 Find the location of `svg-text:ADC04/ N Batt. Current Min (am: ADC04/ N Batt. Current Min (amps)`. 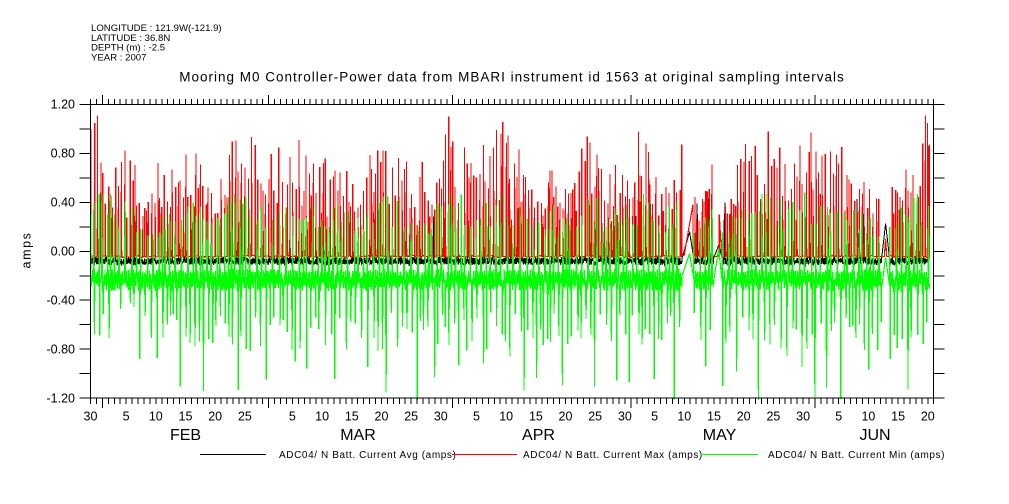

svg-text:ADC04/ N Batt. Current Min (am: ADC04/ N Batt. Current Min (amps) is located at coordinates (856, 455).